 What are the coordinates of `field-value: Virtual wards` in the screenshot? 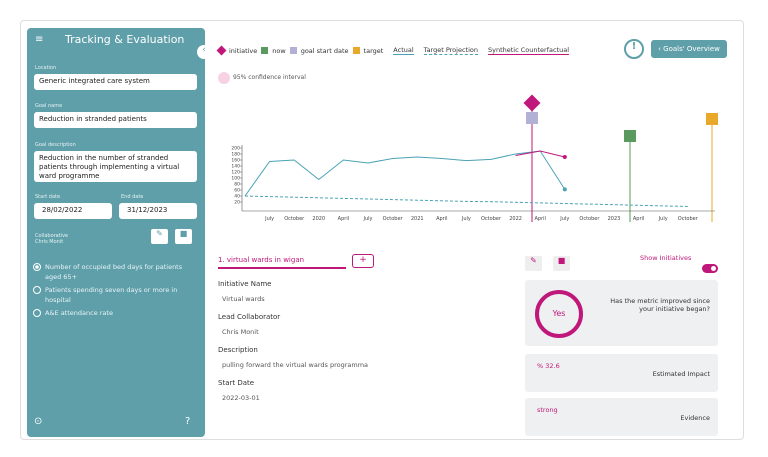 It's located at (243, 299).